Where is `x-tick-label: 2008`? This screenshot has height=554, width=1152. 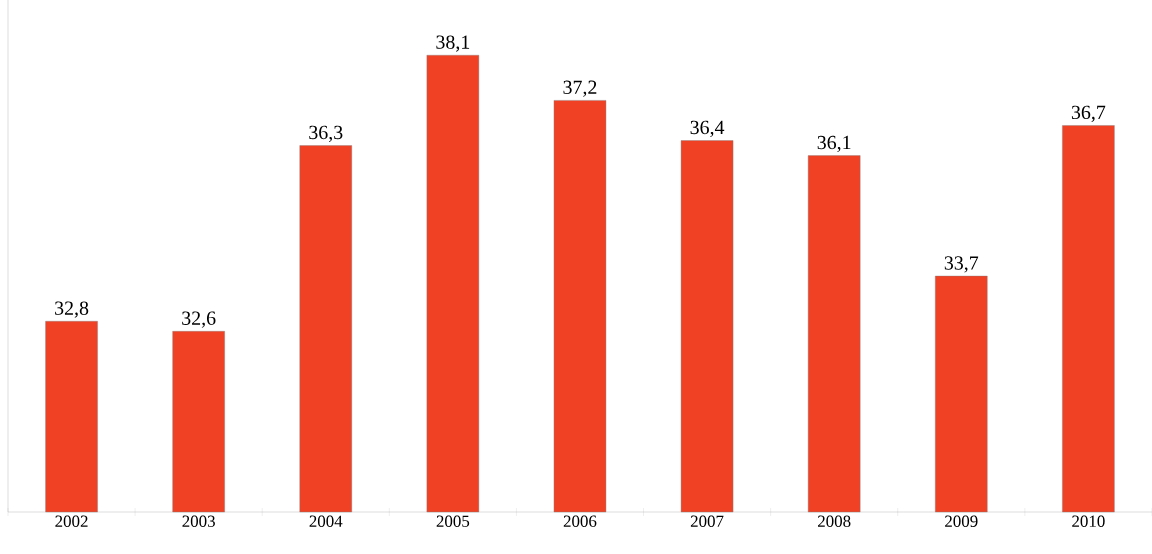 x-tick-label: 2008 is located at coordinates (834, 521).